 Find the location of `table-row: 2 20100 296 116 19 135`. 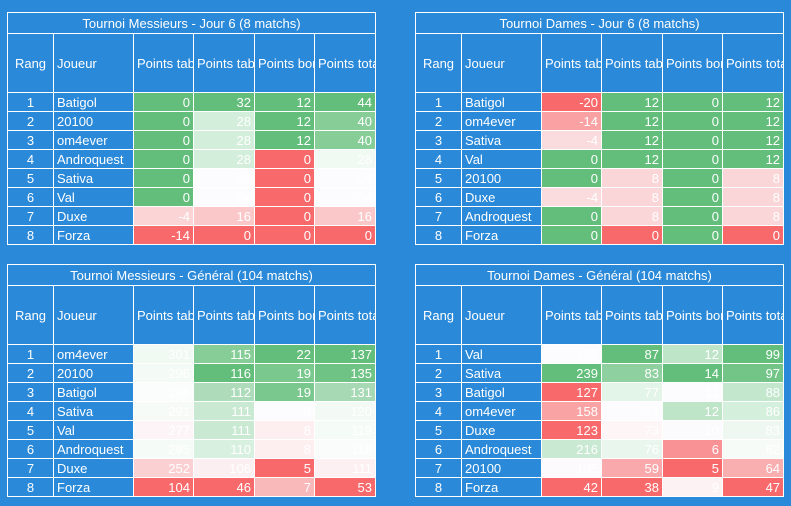

table-row: 2 20100 296 116 19 135 is located at coordinates (192, 373).